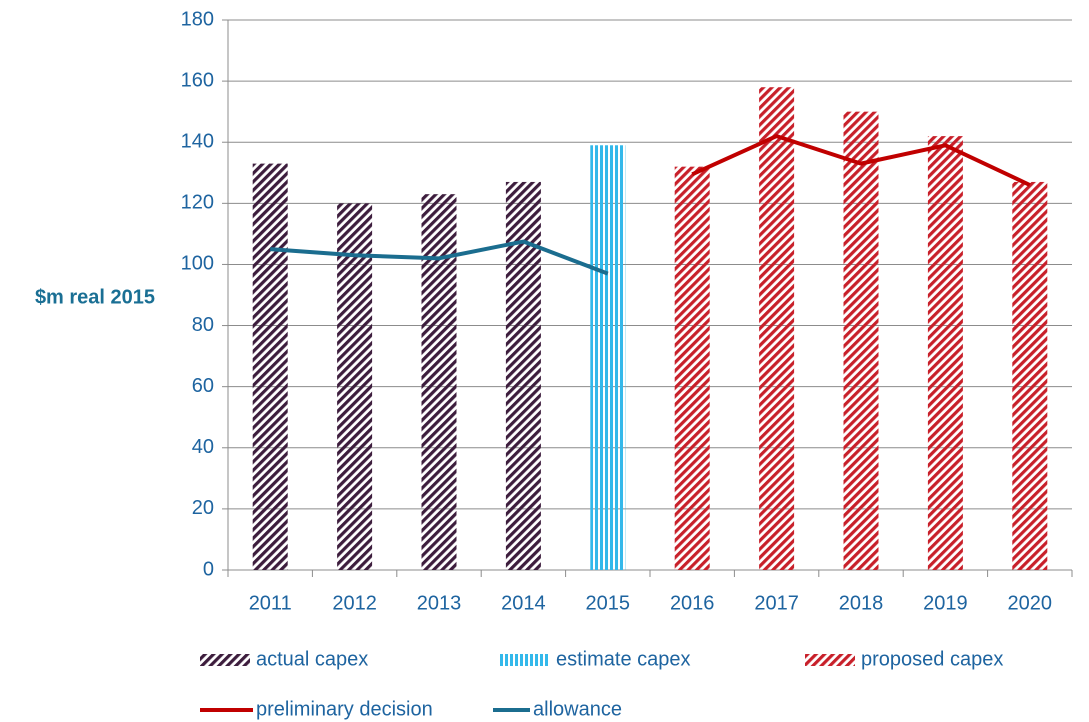  Describe the element at coordinates (203, 386) in the screenshot. I see `y-tick-label: 60` at that location.